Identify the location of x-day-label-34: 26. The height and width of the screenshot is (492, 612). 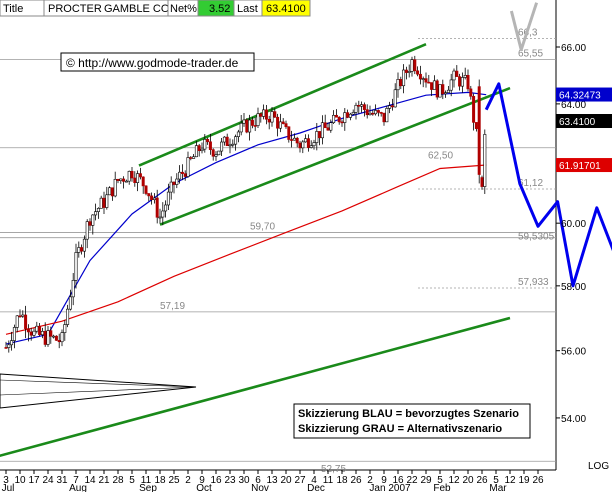
(482, 480).